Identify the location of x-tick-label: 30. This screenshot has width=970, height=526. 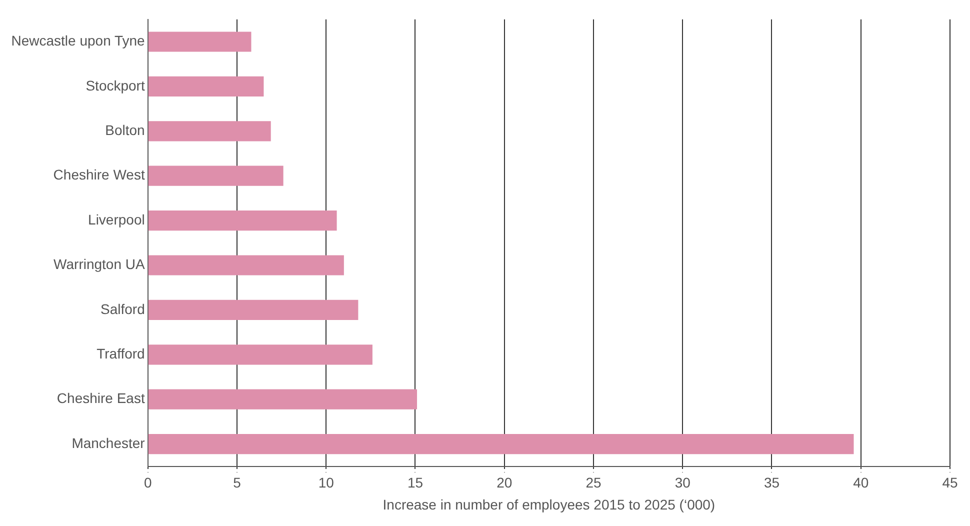
(682, 482).